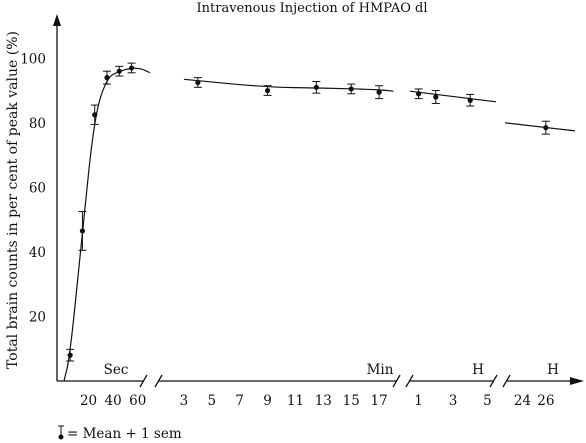 The width and height of the screenshot is (586, 443). I want to click on y-tick-label: 100, so click(33, 59).